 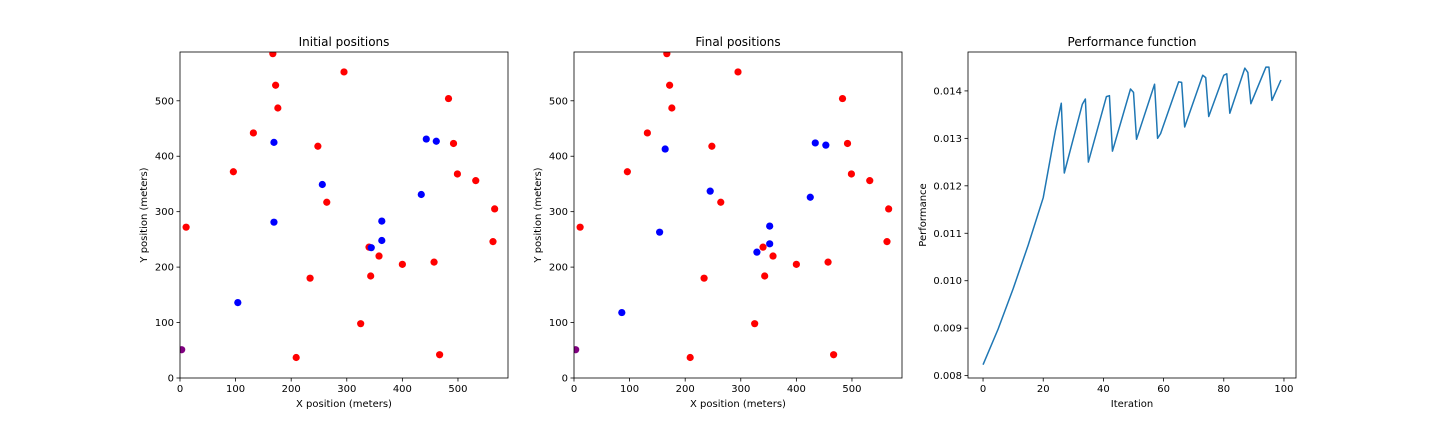 I want to click on y-tick-label: 100, so click(x=558, y=323).